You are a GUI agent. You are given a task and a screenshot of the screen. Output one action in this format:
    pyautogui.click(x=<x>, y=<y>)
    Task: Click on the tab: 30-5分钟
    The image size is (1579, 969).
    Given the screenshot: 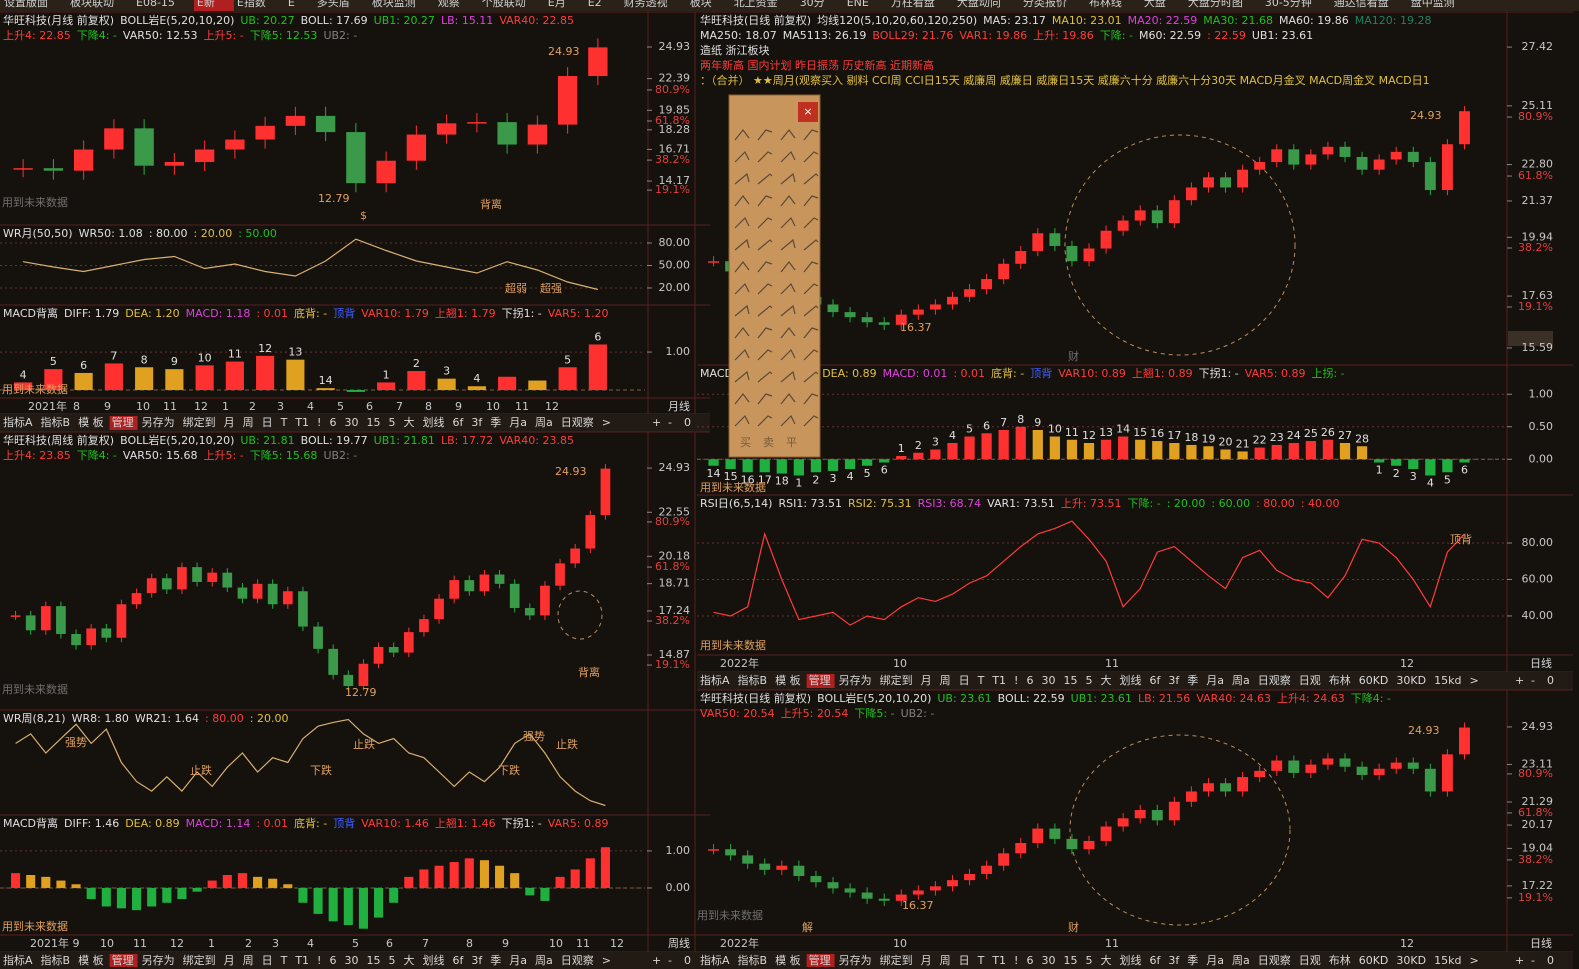 What is the action you would take?
    pyautogui.click(x=1288, y=4)
    